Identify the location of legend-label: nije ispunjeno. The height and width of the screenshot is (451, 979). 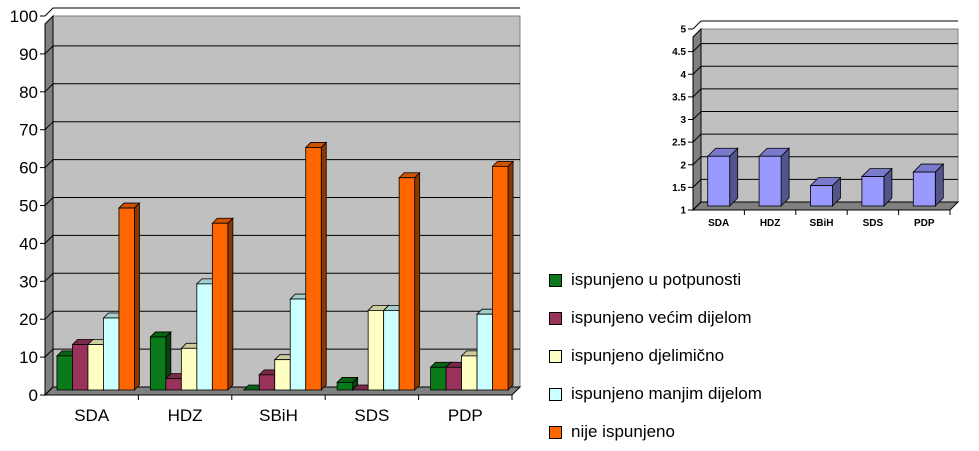
(623, 431).